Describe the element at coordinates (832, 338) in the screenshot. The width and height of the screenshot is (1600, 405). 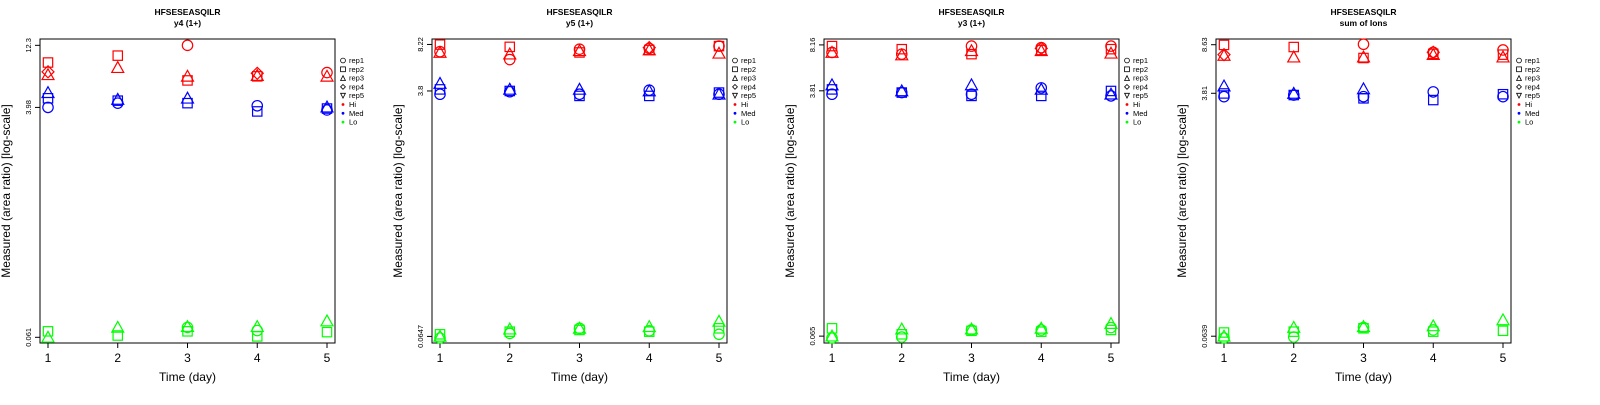
I see `data-point-lo-rep1` at that location.